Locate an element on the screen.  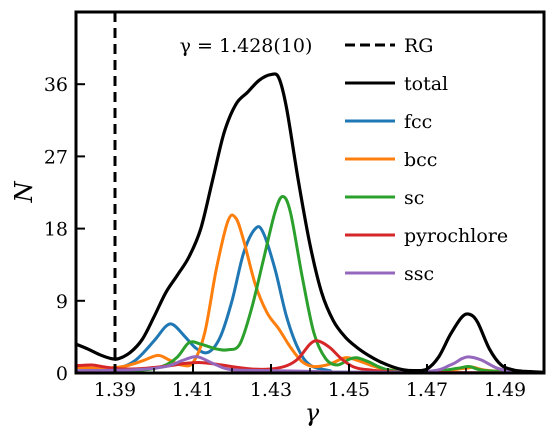
y-tick-label: 27 is located at coordinates (56, 157).